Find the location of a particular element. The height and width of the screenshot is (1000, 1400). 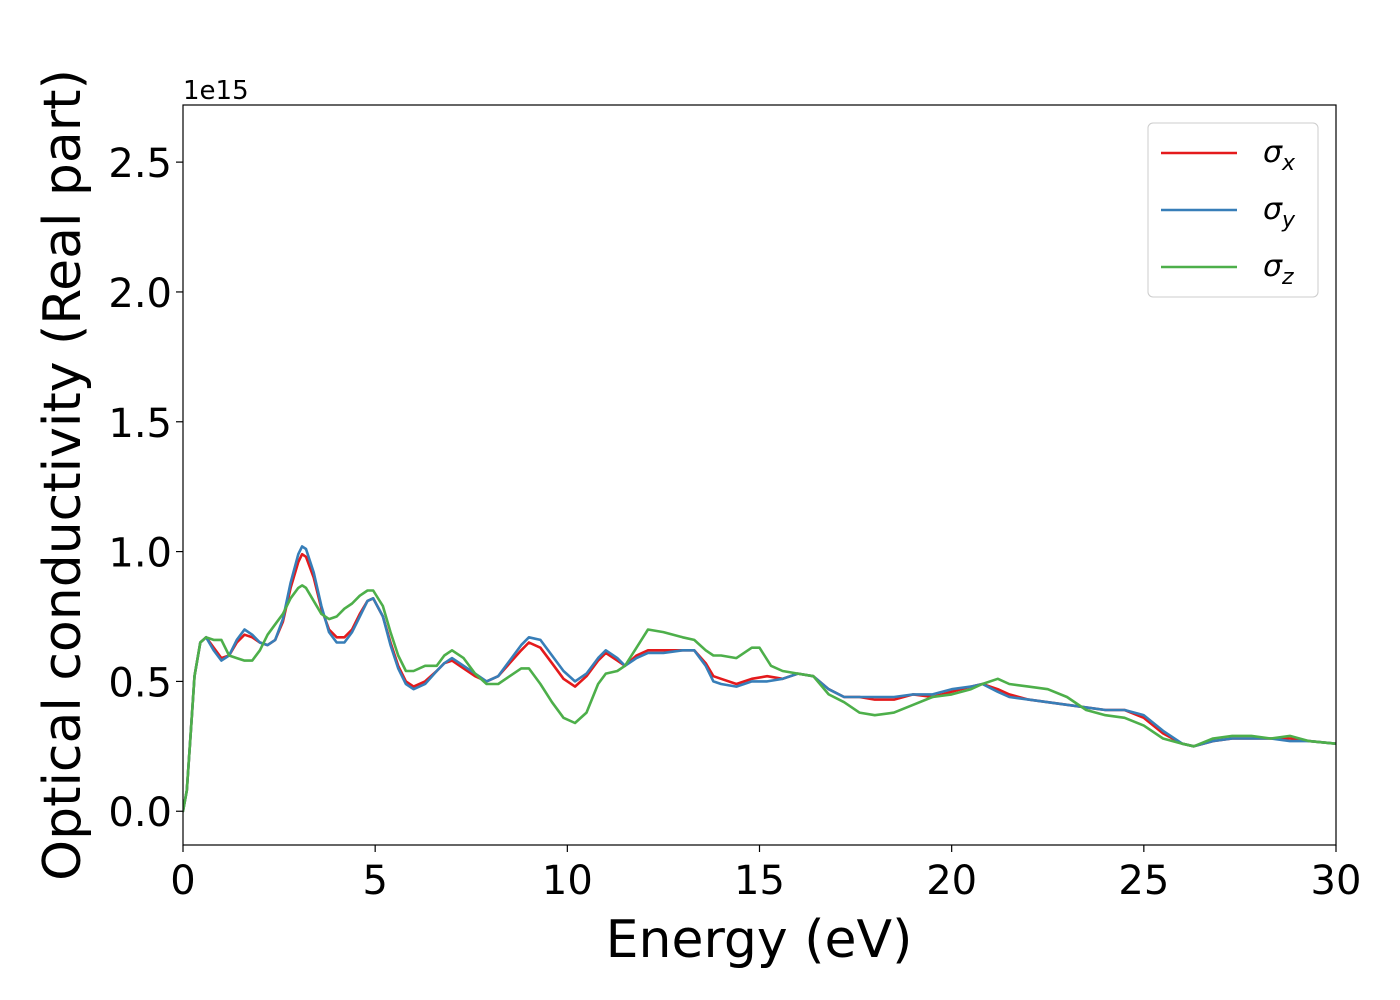

x-tick-label: 0 is located at coordinates (182, 881).